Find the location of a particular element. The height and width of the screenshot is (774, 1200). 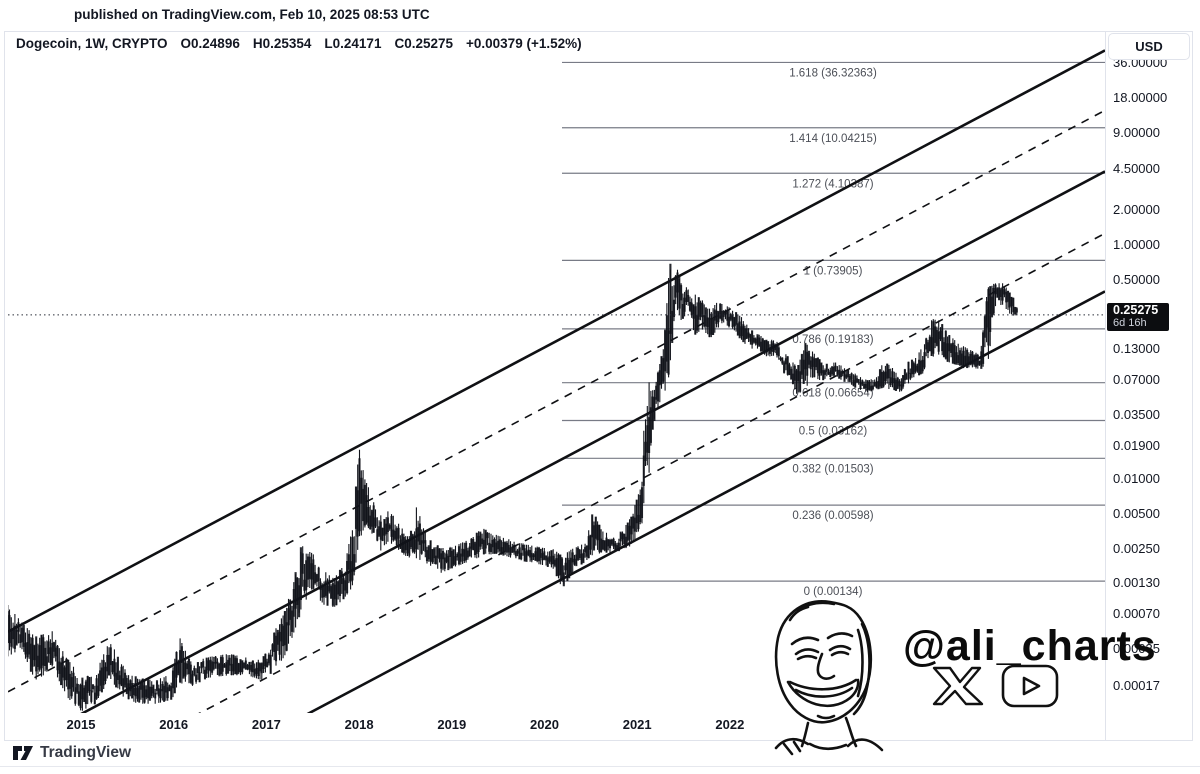

price-axis-label: 0.01000 is located at coordinates (1136, 478).